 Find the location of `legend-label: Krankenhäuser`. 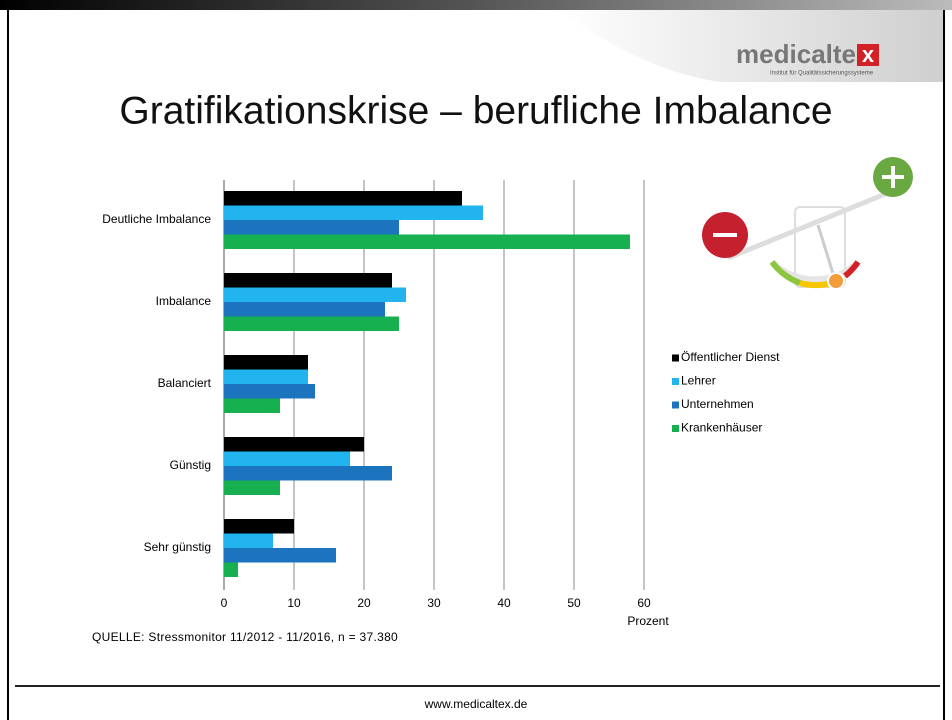

legend-label: Krankenhäuser is located at coordinates (721, 428).